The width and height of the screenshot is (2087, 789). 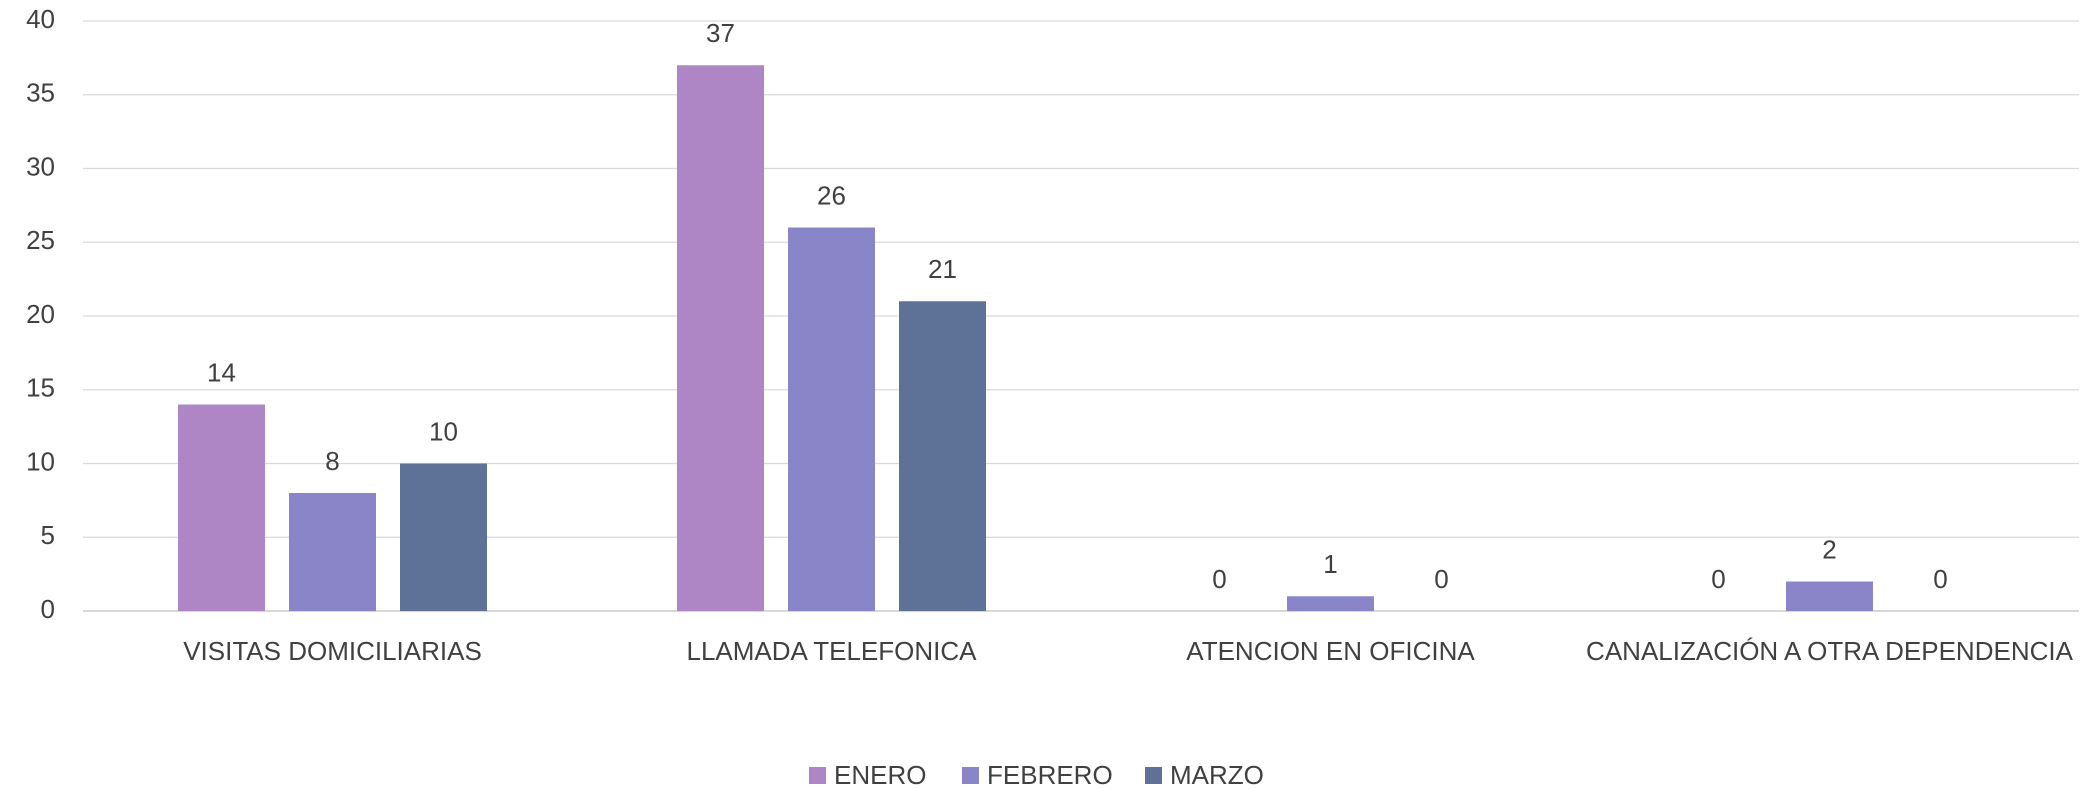 I want to click on x-tick-label: LLAMADA TELEFONICA, so click(x=832, y=651).